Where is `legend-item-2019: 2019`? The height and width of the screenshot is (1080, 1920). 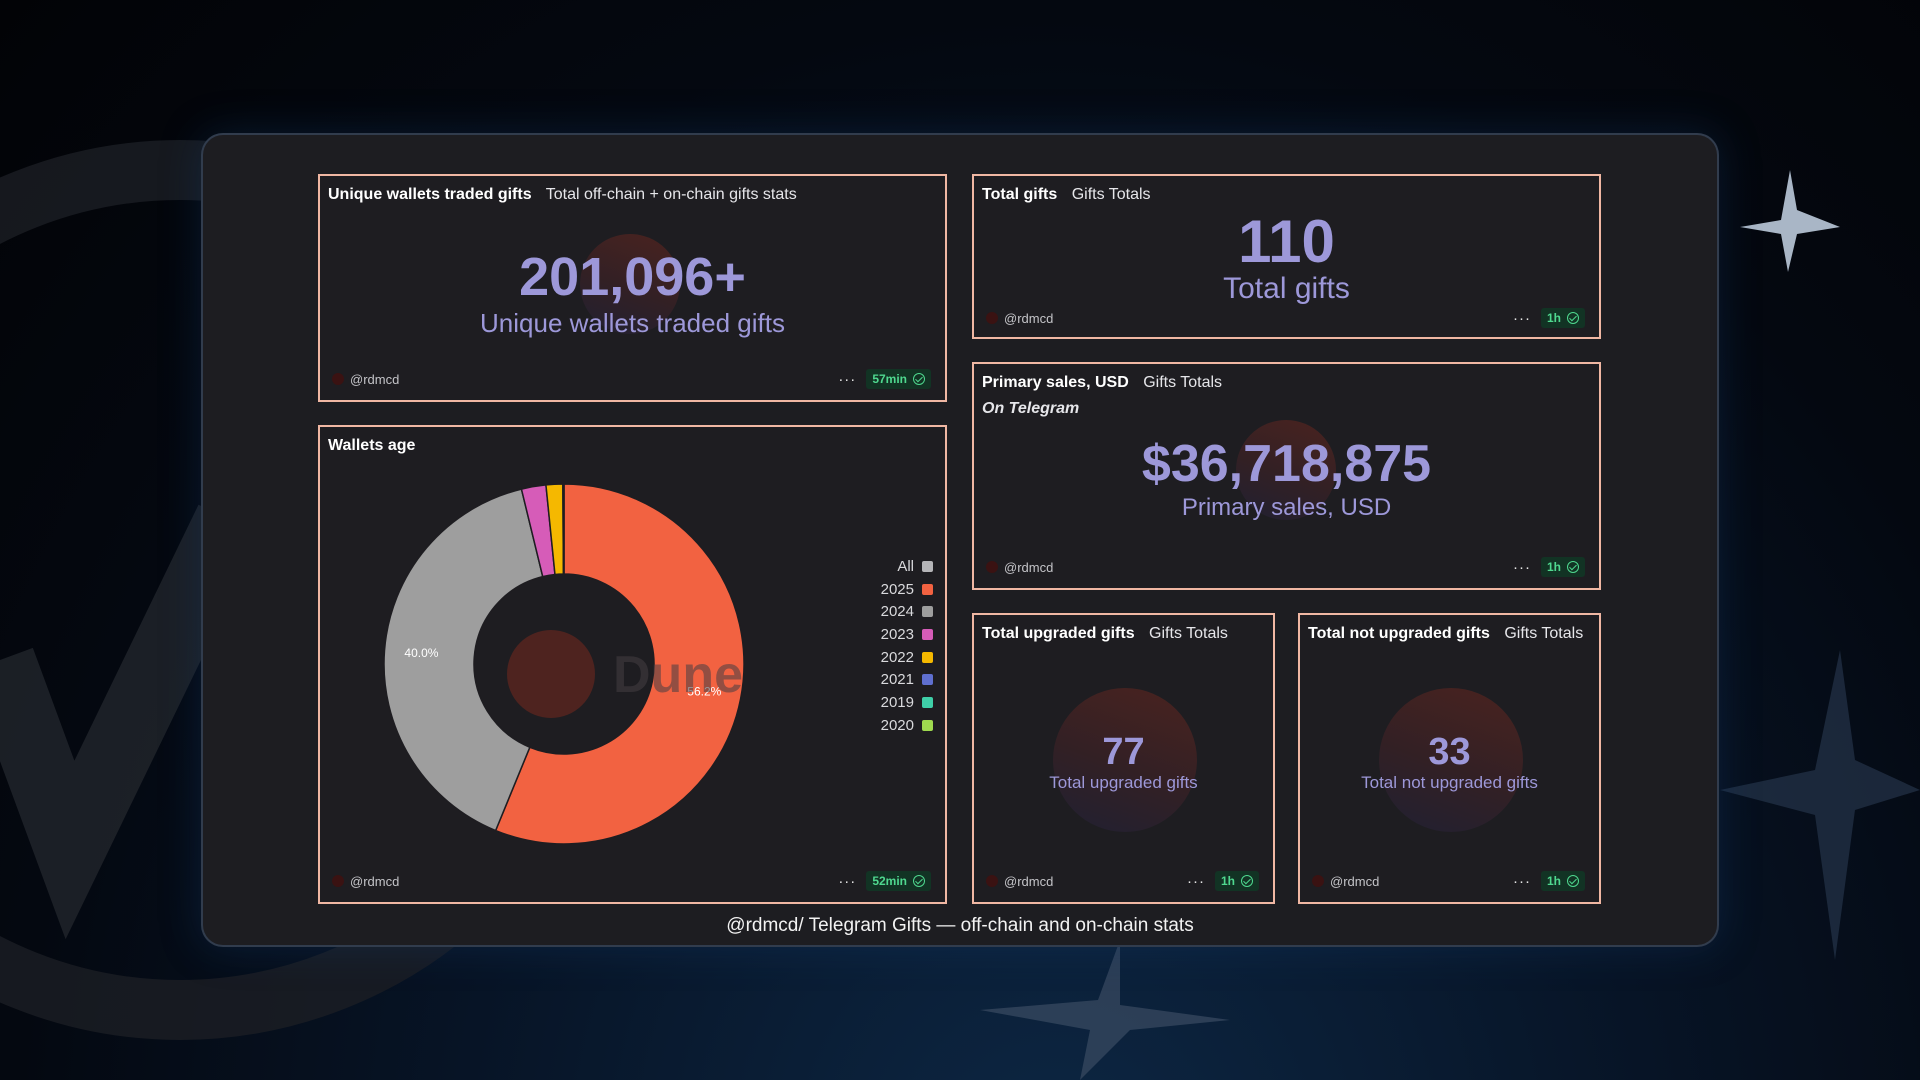
legend-item-2019: 2019 is located at coordinates (907, 702).